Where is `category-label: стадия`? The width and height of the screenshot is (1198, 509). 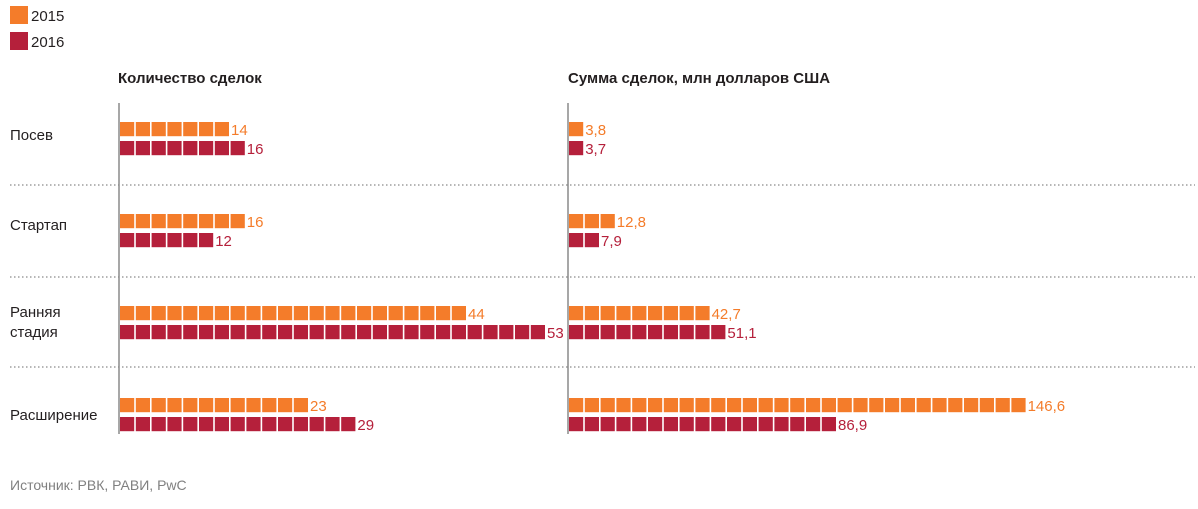
category-label: стадия is located at coordinates (34, 332).